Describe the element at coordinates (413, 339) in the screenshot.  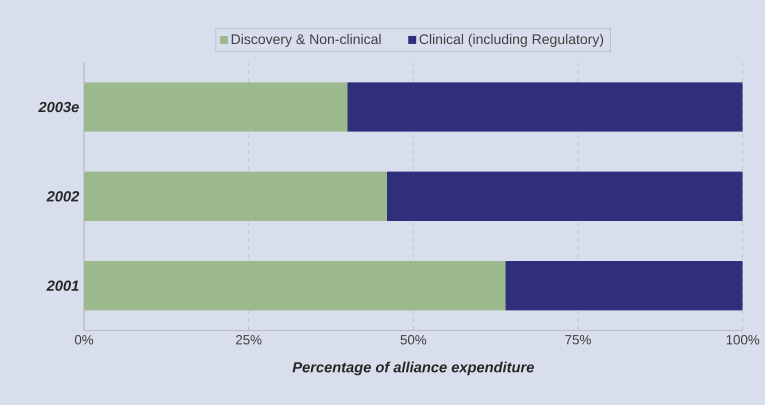
I see `x-tick-label: 50%` at that location.